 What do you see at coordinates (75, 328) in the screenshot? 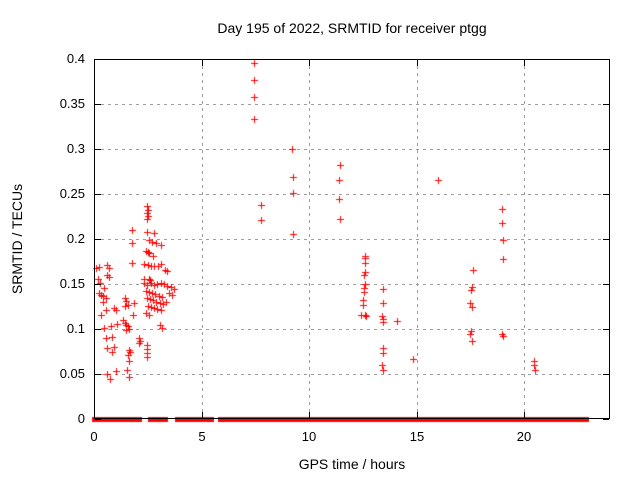
I see `y-tick-label: 0.1` at bounding box center [75, 328].